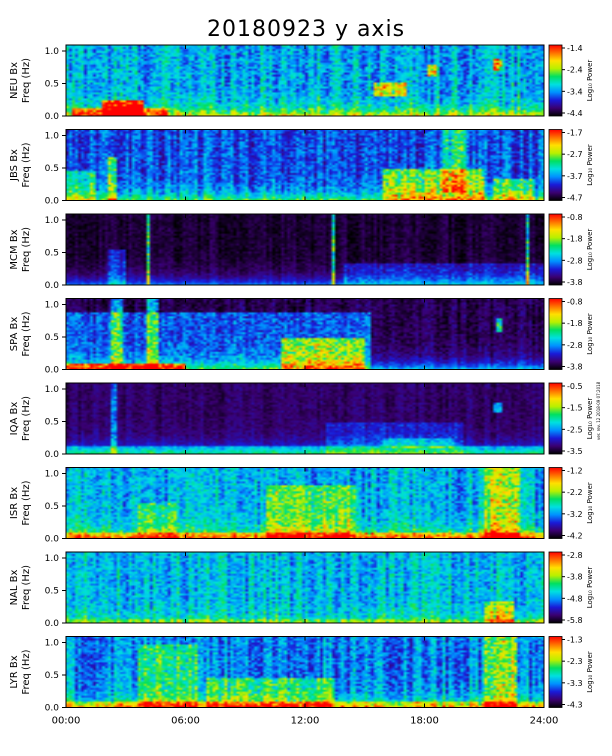 The width and height of the screenshot is (612, 756). Describe the element at coordinates (575, 133) in the screenshot. I see `colorbar-tick-label: -1.7` at that location.